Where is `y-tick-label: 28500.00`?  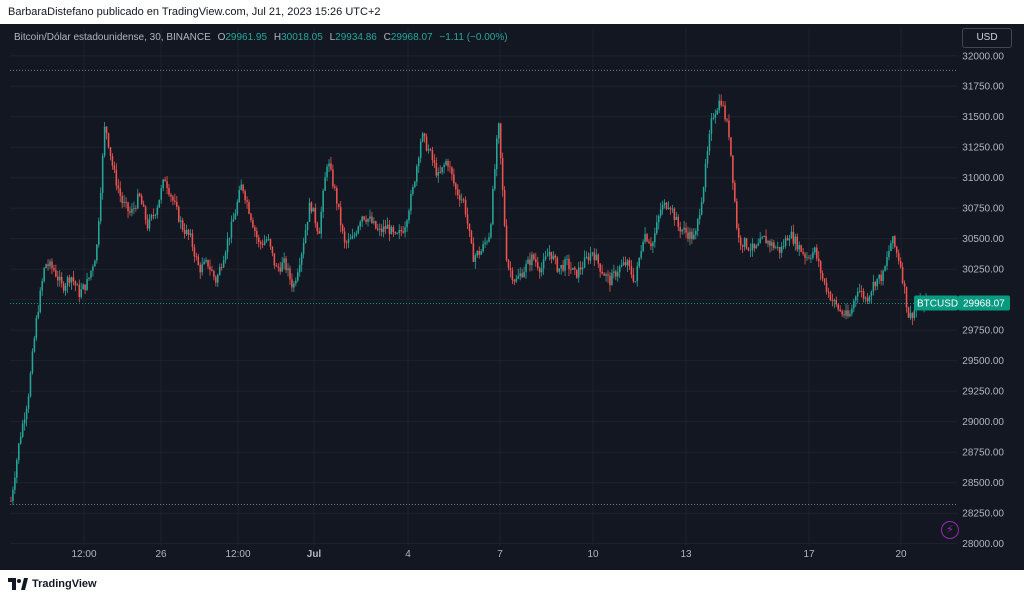 y-tick-label: 28500.00 is located at coordinates (983, 483).